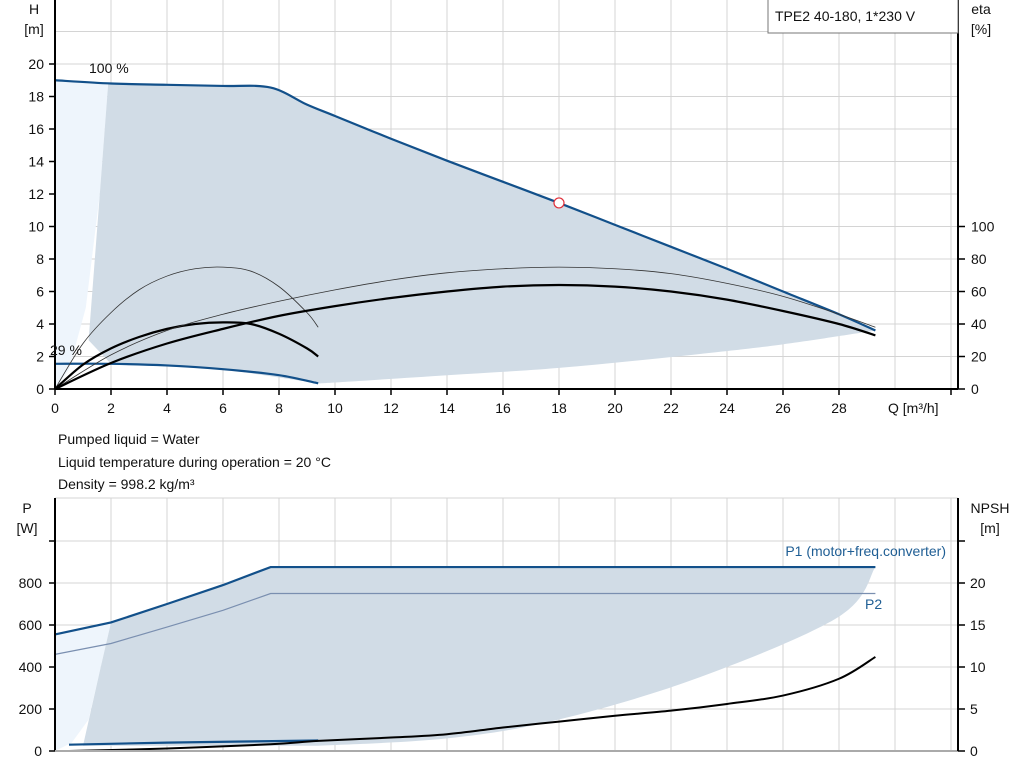 The width and height of the screenshot is (1024, 781). What do you see at coordinates (34, 9) in the screenshot?
I see `y-axis-label-h: H` at bounding box center [34, 9].